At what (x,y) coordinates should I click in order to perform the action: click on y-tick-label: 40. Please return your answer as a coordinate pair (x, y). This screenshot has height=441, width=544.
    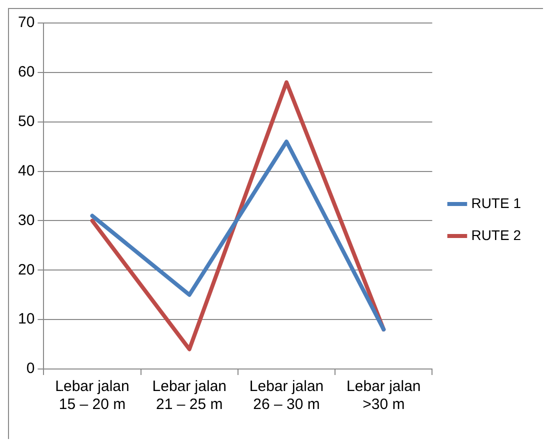
    Looking at the image, I should click on (26, 171).